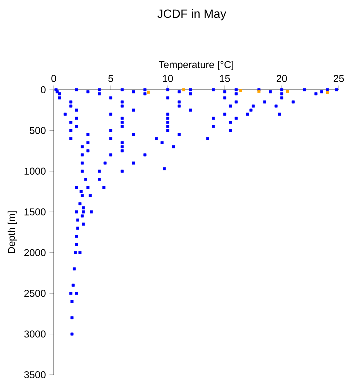  What do you see at coordinates (35, 171) in the screenshot?
I see `y-tick-label: 1000` at bounding box center [35, 171].